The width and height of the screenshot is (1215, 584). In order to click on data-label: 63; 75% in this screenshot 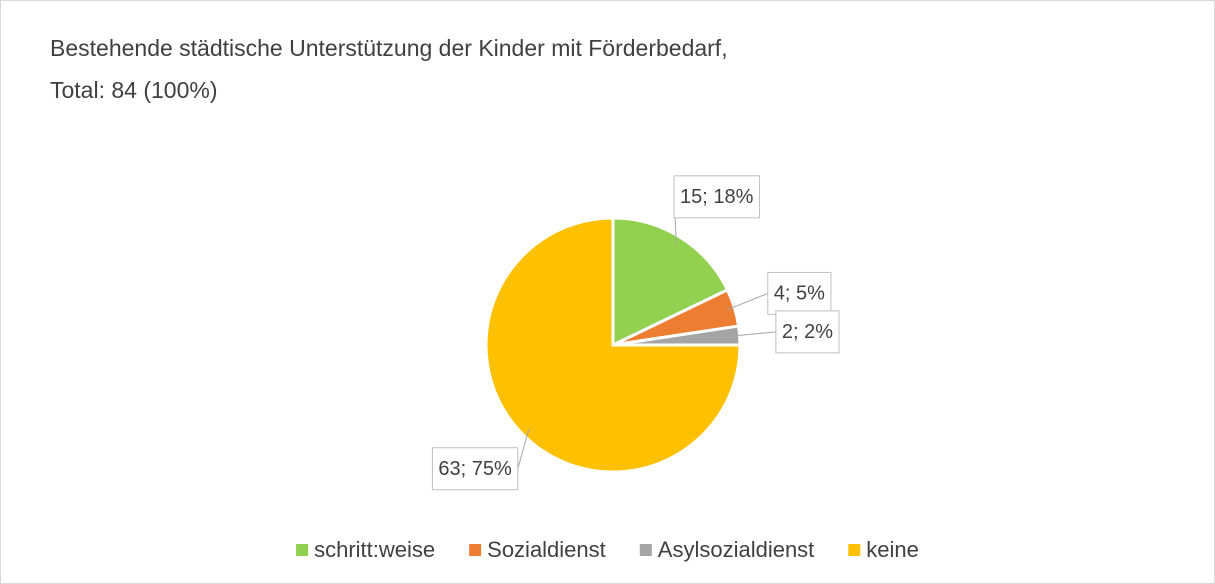, I will do `click(475, 469)`.